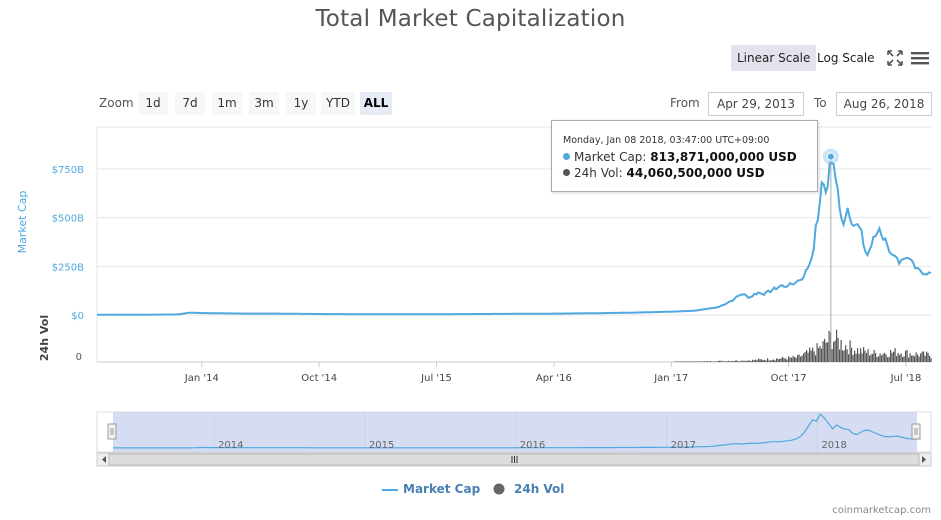  I want to click on navigator-right-handle, so click(916, 431).